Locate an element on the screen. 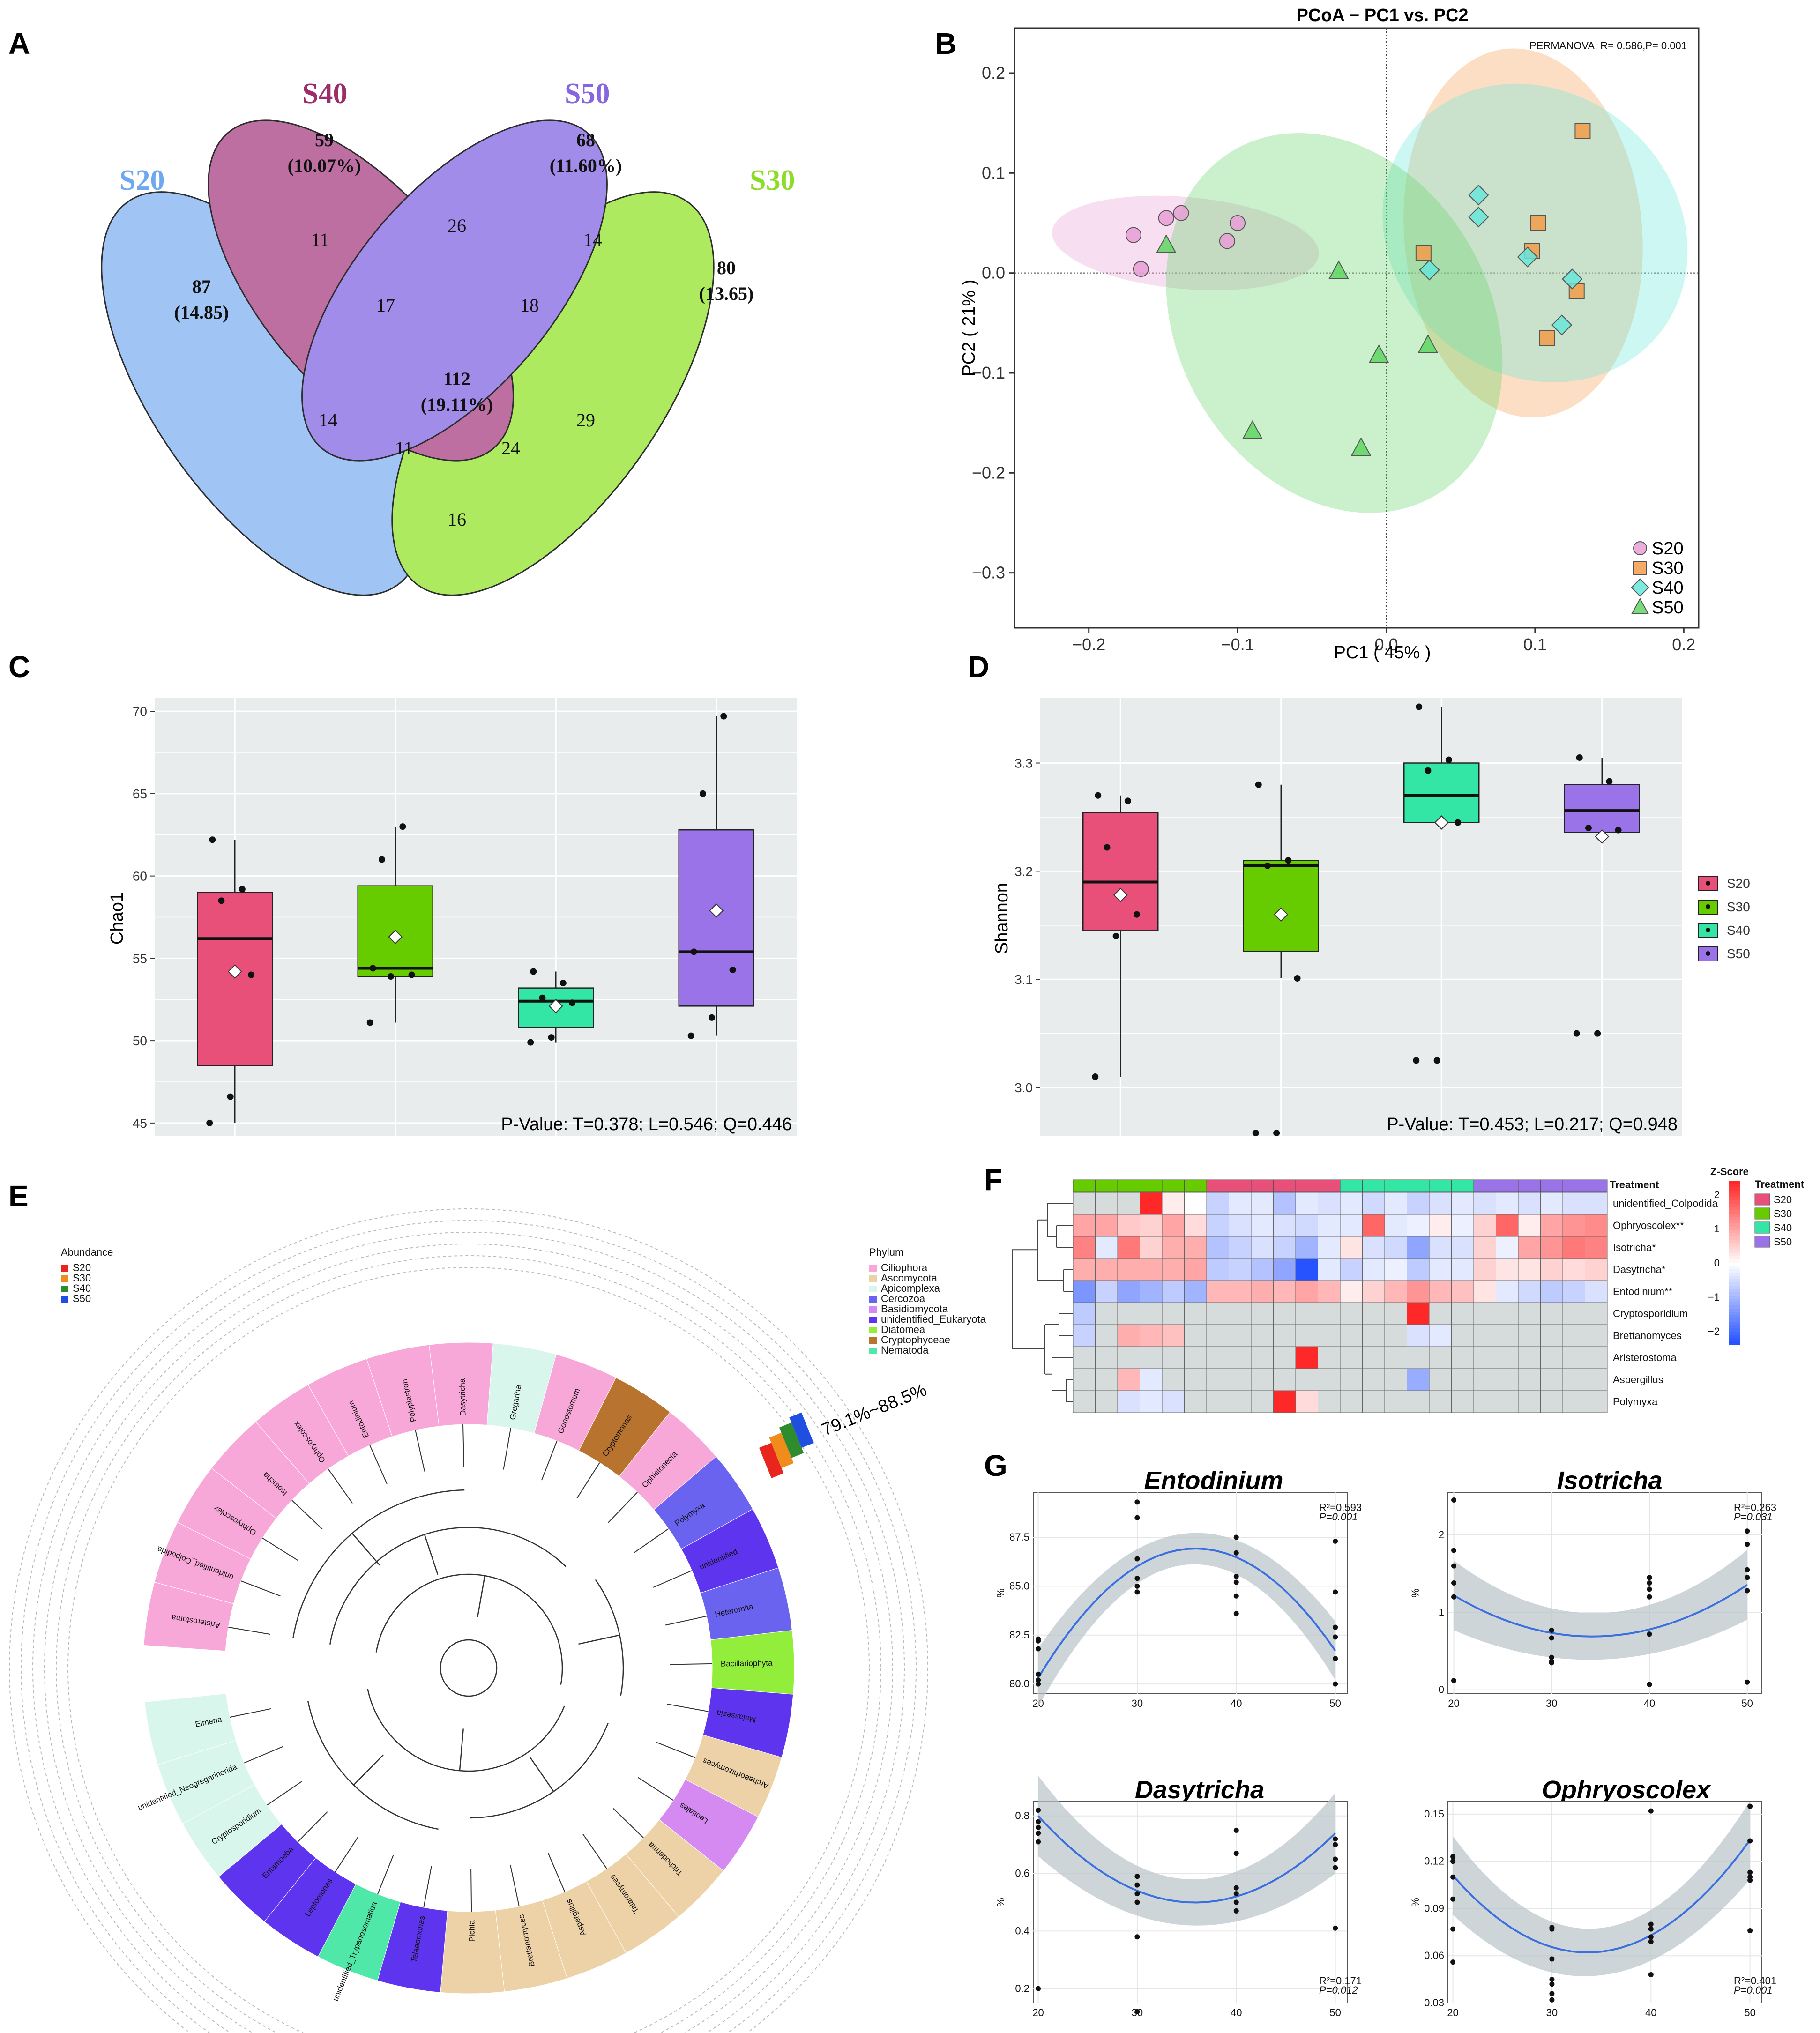 The image size is (1820, 2033). pcoa-legend-label-s50: S50 is located at coordinates (1668, 608).